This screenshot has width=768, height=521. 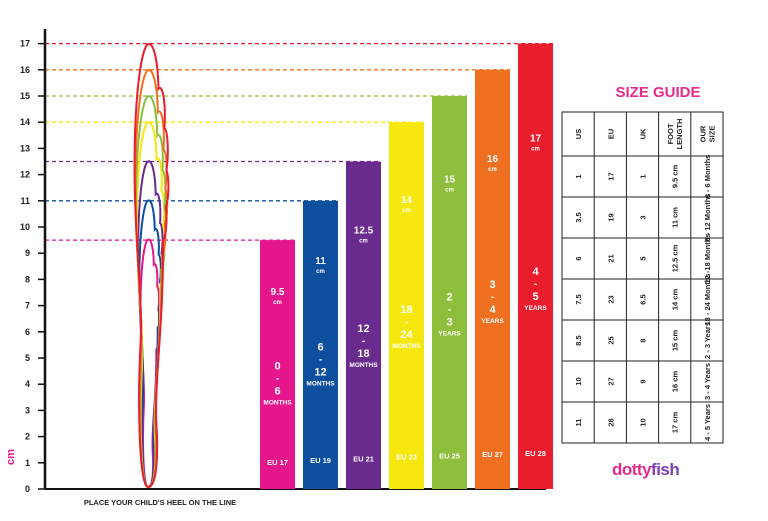 What do you see at coordinates (25, 70) in the screenshot?
I see `y-tick-label: 16` at bounding box center [25, 70].